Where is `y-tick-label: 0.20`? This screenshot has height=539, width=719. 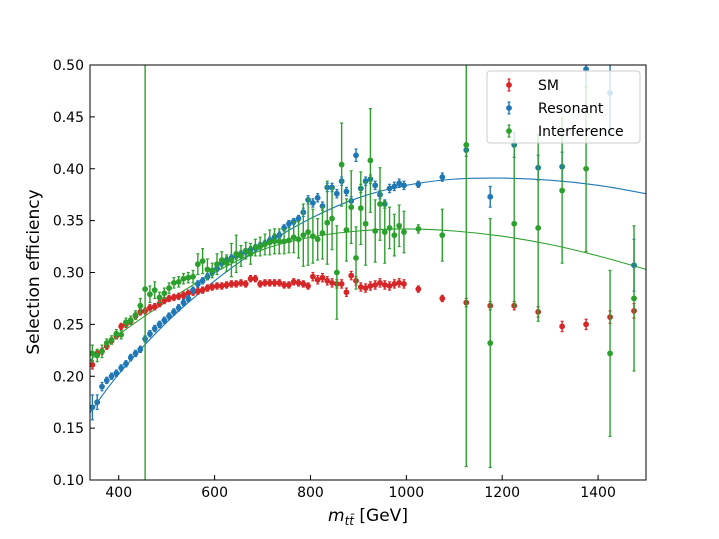
y-tick-label: 0.20 is located at coordinates (68, 377).